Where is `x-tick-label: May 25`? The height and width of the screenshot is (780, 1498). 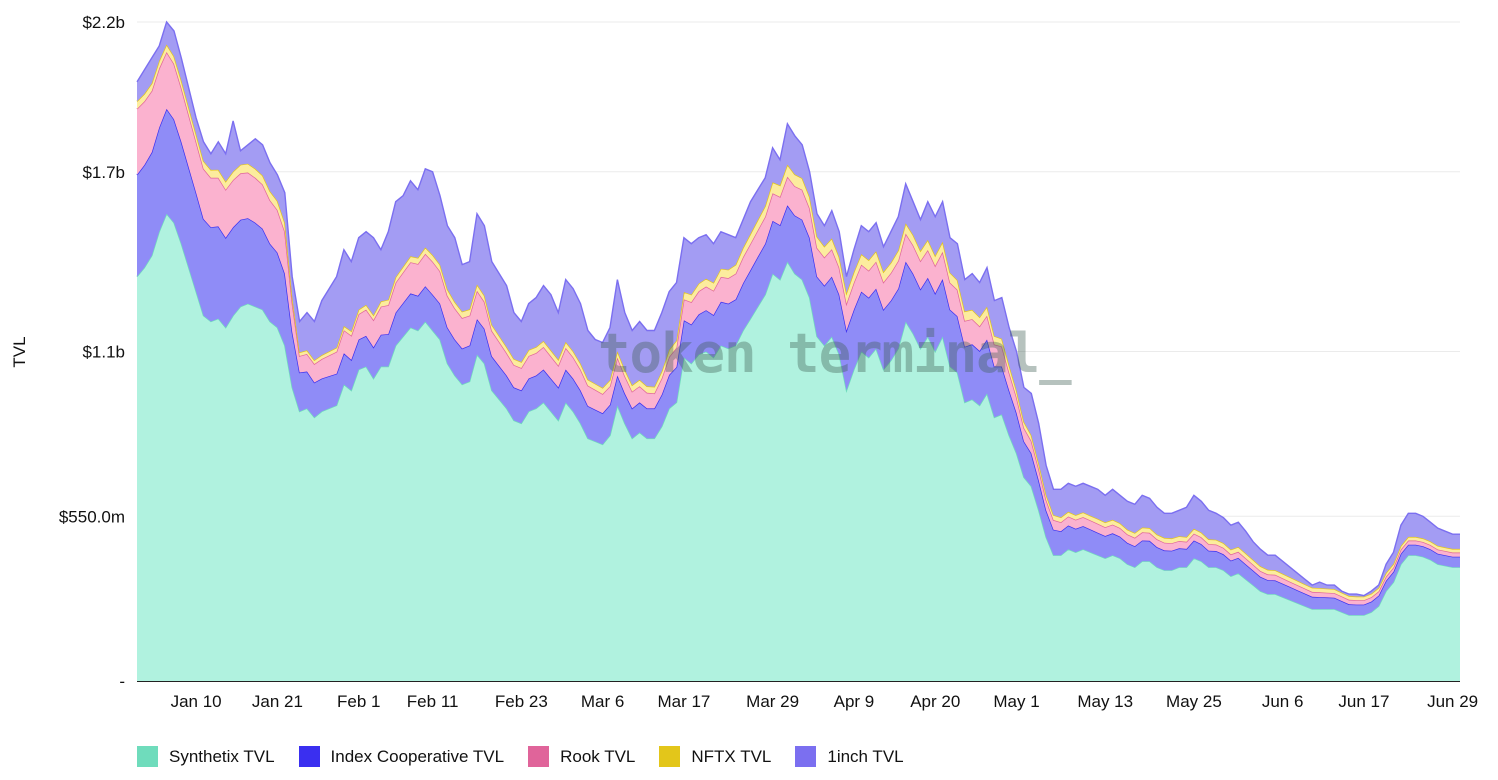
x-tick-label: May 25 is located at coordinates (1194, 701).